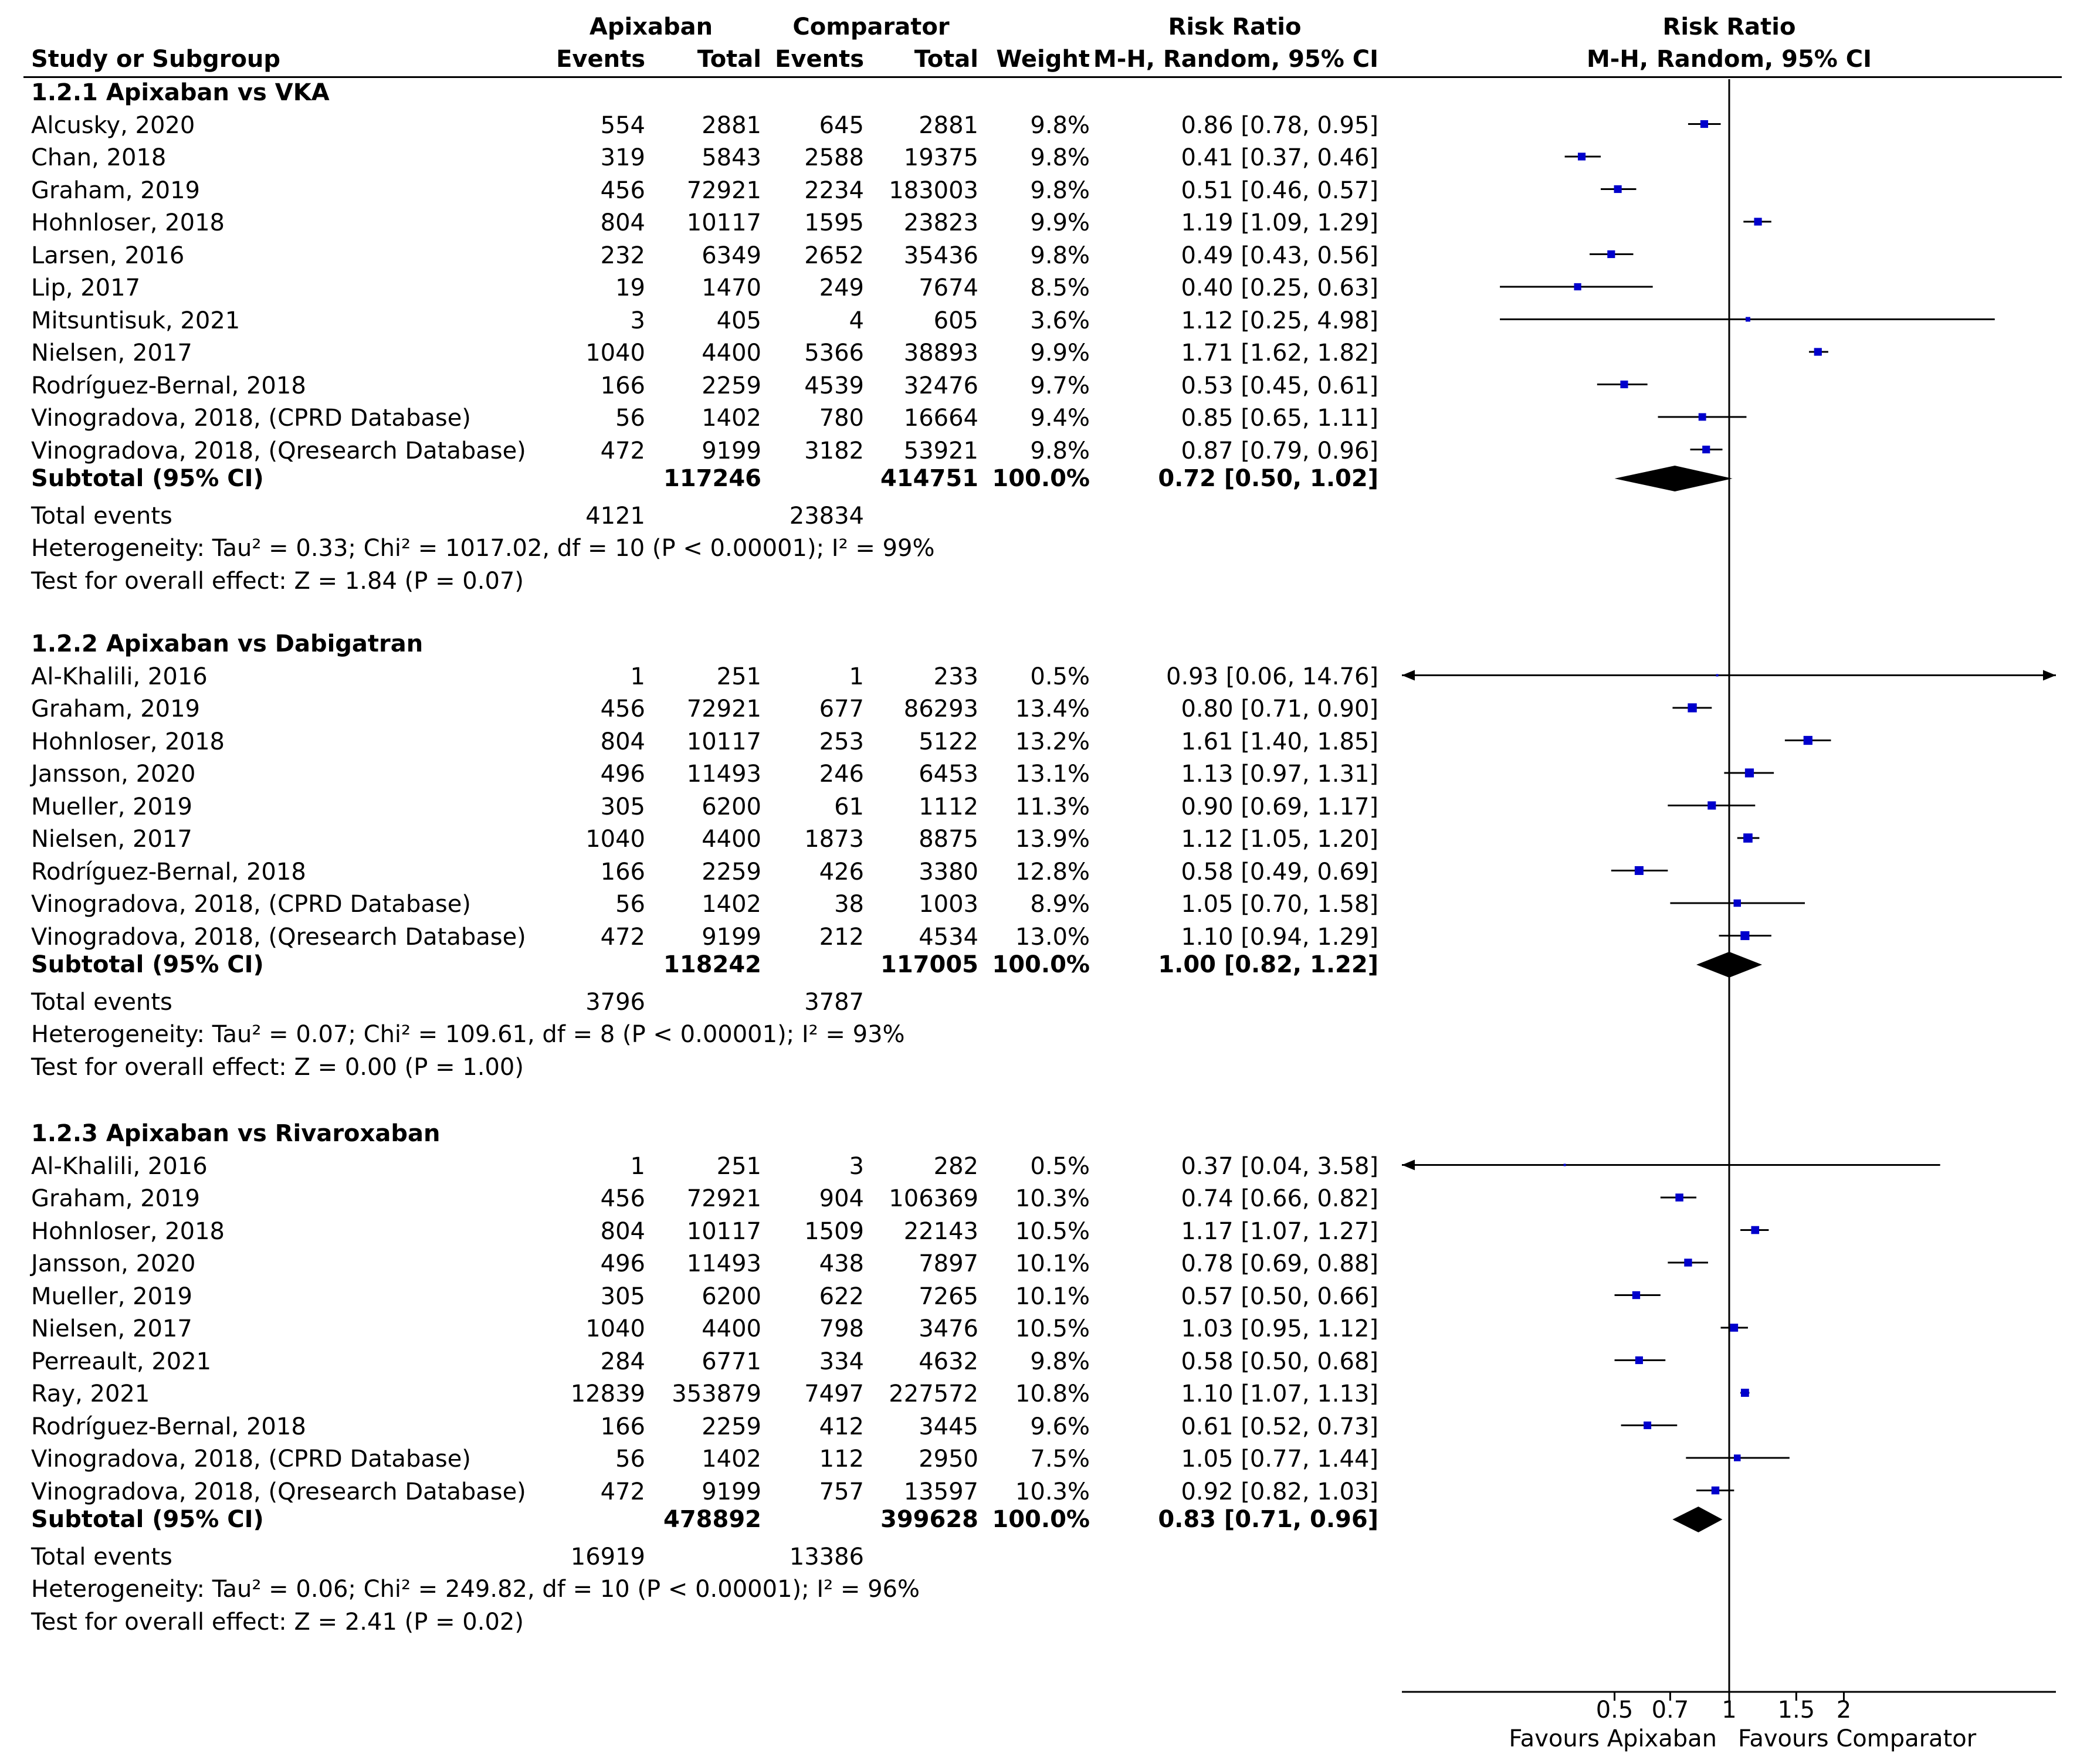  What do you see at coordinates (1279, 222) in the screenshot?
I see `risk-ratio-ci: 1.19 [1.09, 1.29]` at bounding box center [1279, 222].